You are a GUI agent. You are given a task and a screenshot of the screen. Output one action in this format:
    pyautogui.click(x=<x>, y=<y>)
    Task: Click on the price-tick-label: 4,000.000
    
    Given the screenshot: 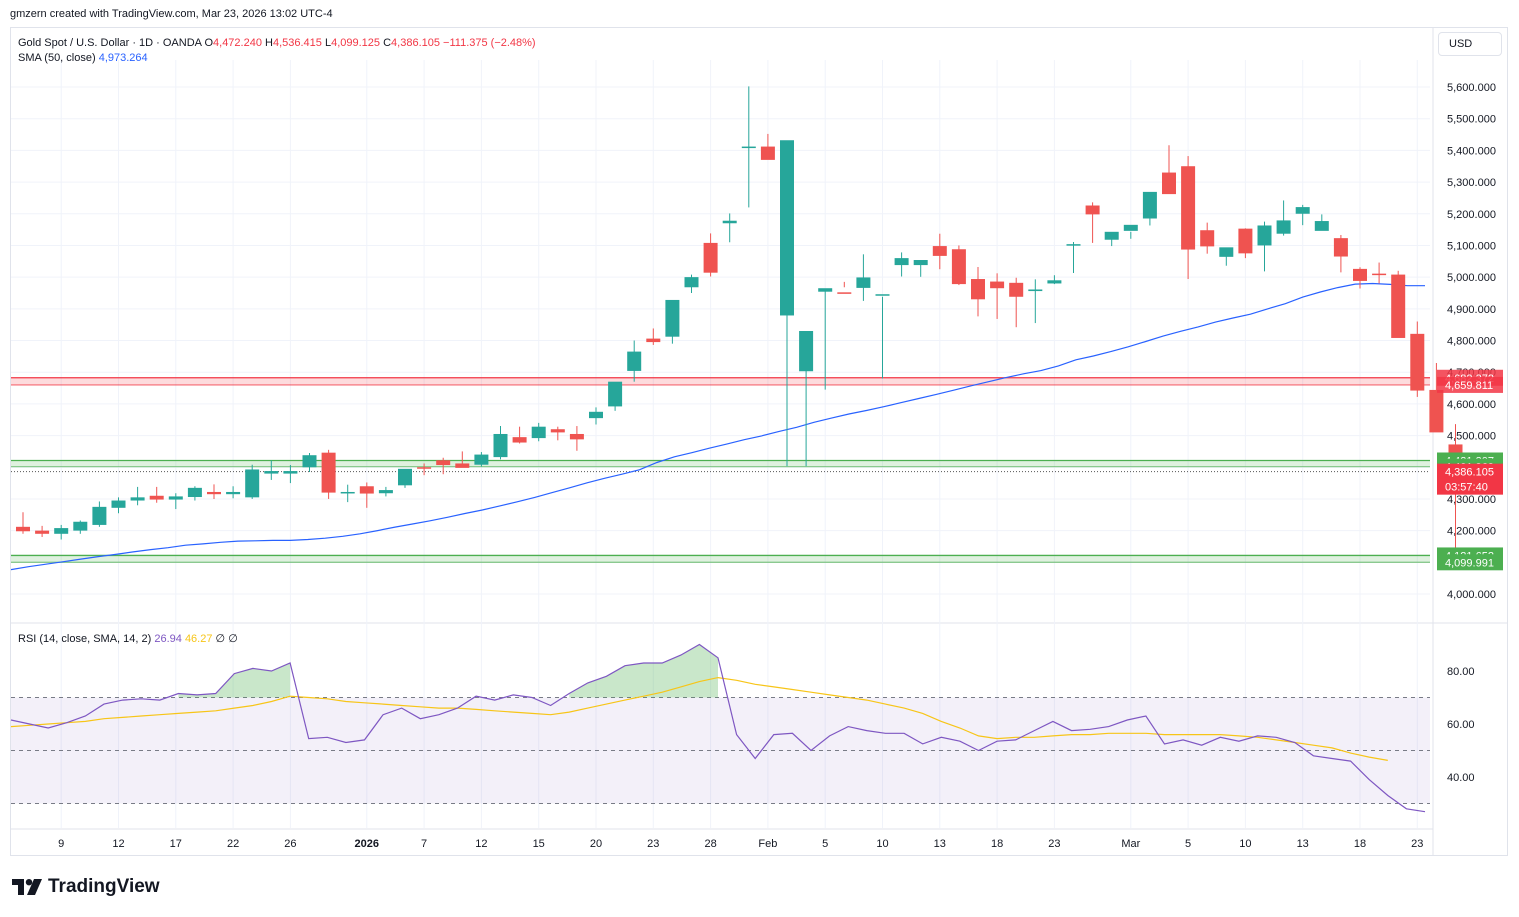 What is the action you would take?
    pyautogui.click(x=1471, y=595)
    